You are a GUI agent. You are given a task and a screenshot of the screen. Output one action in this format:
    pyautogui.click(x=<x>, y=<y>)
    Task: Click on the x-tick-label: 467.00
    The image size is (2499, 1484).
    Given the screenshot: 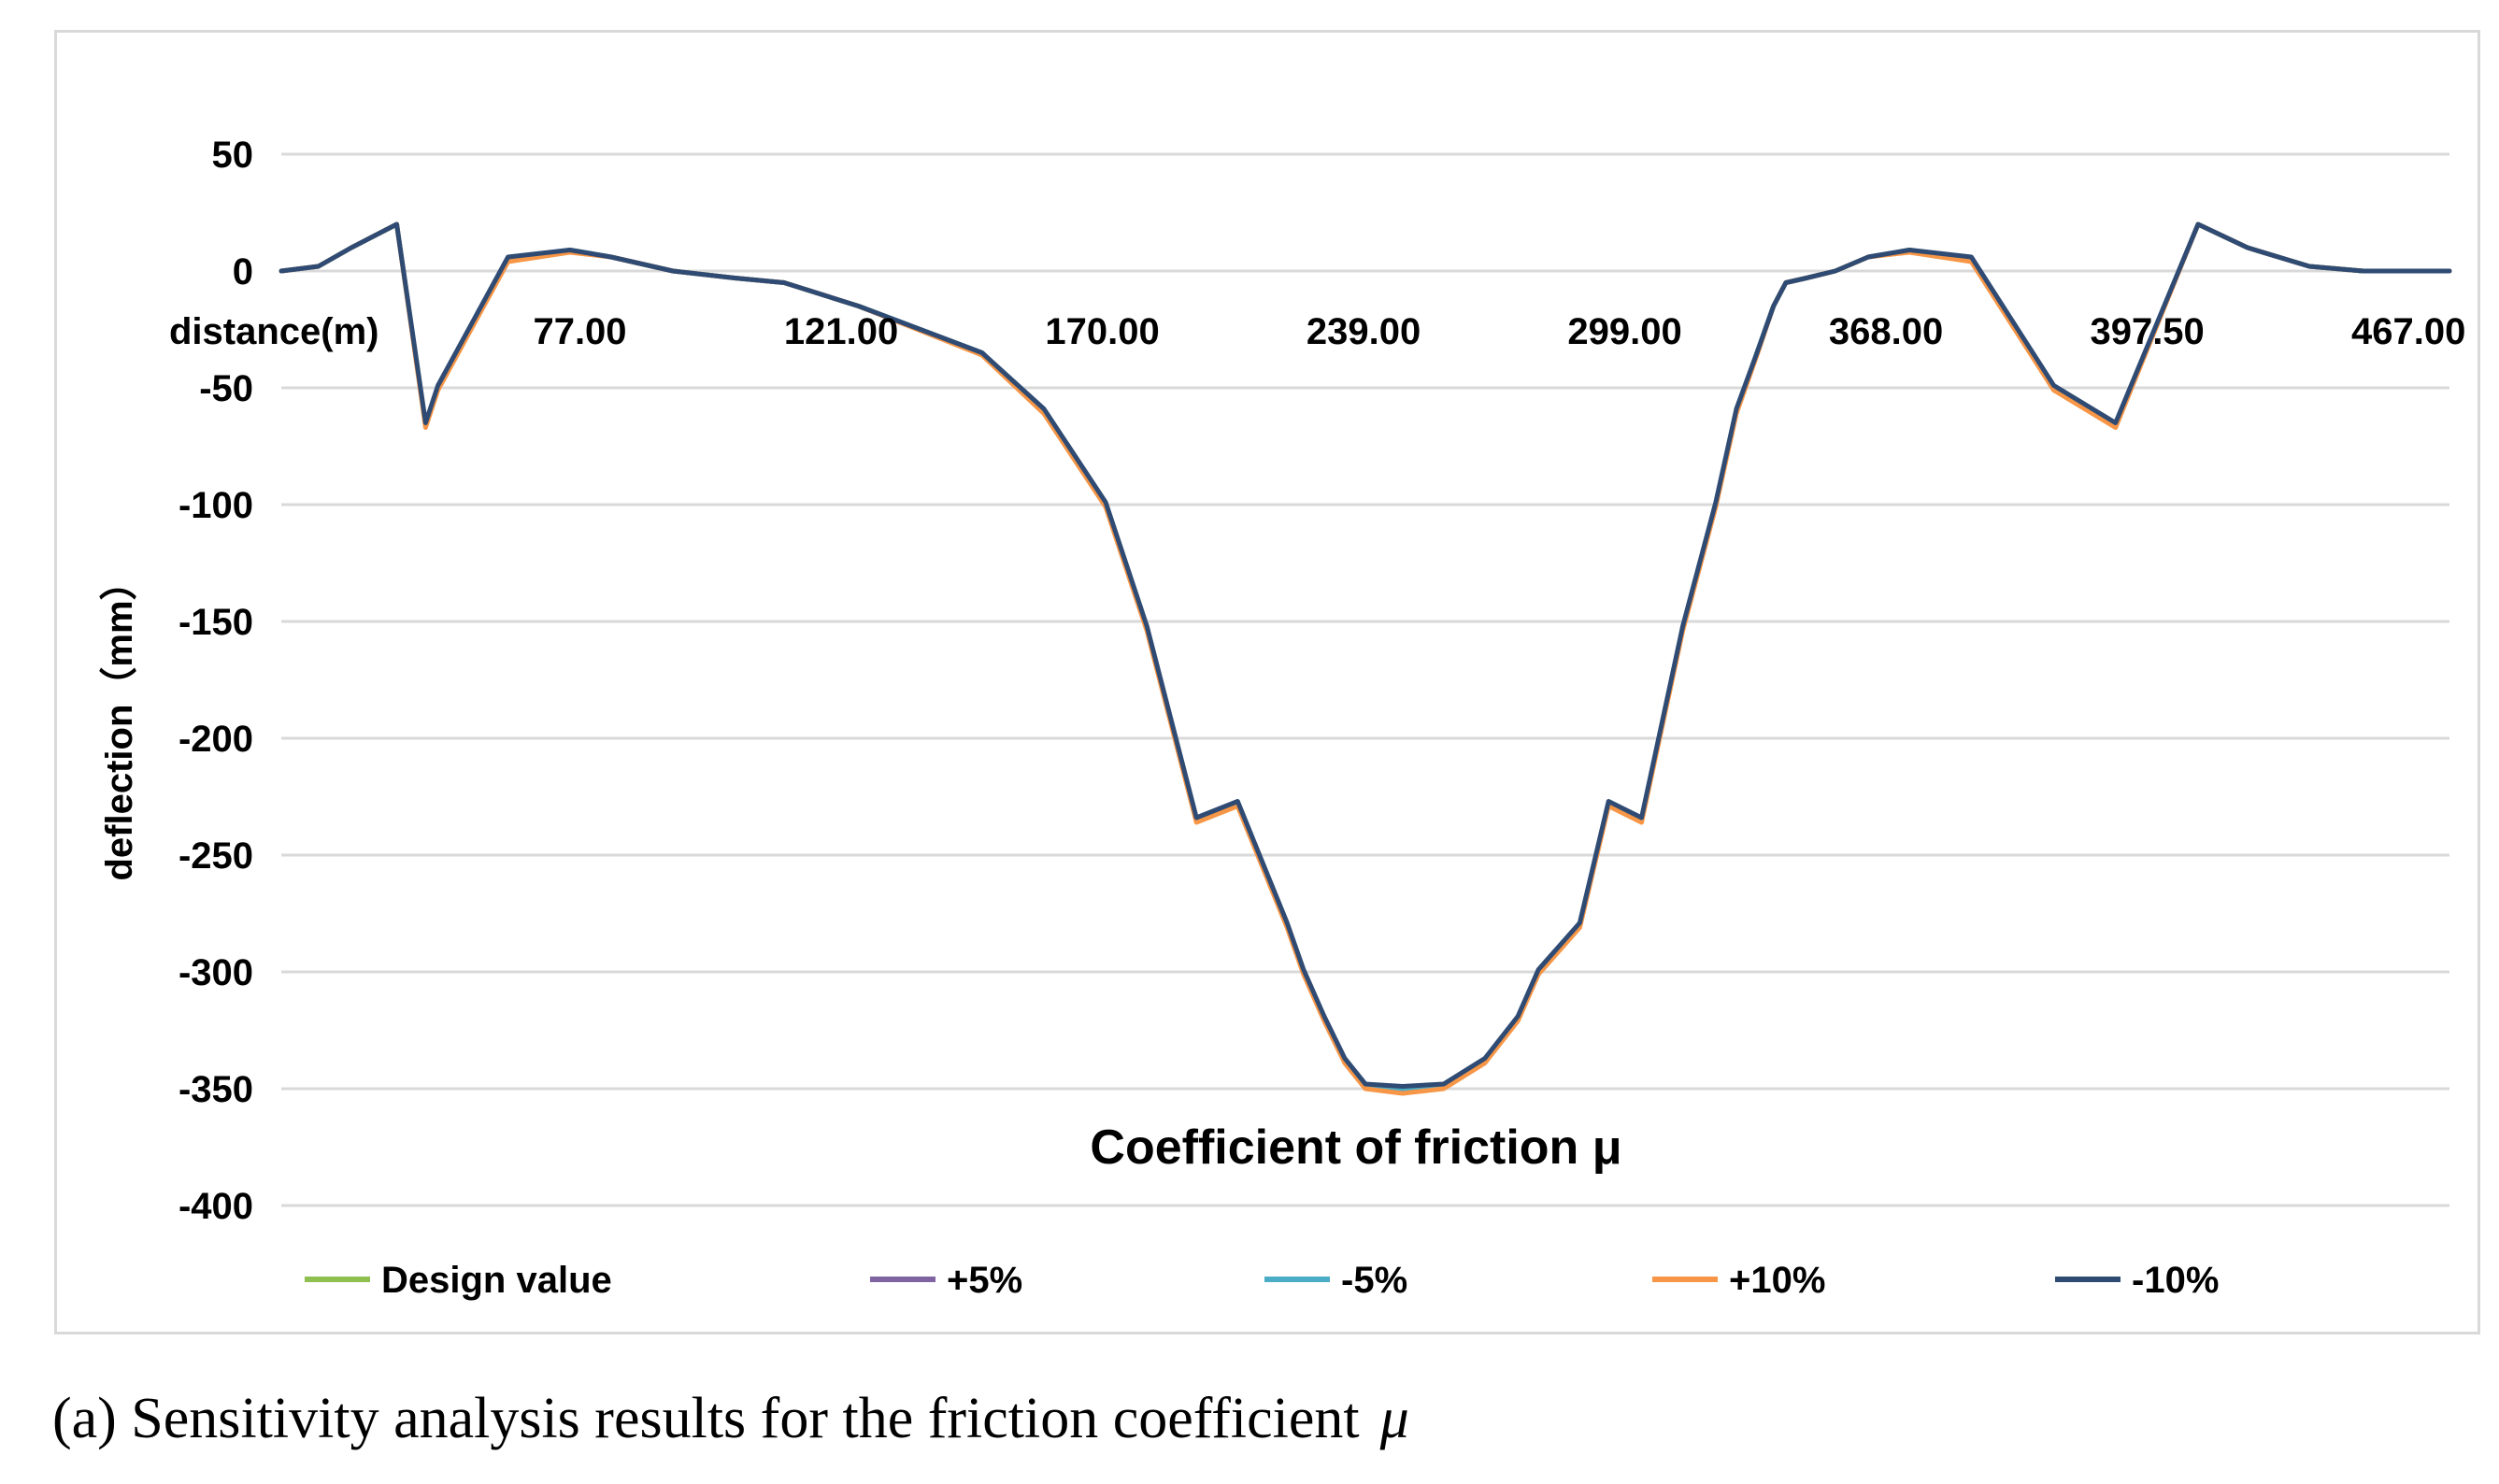 What is the action you would take?
    pyautogui.click(x=2408, y=331)
    